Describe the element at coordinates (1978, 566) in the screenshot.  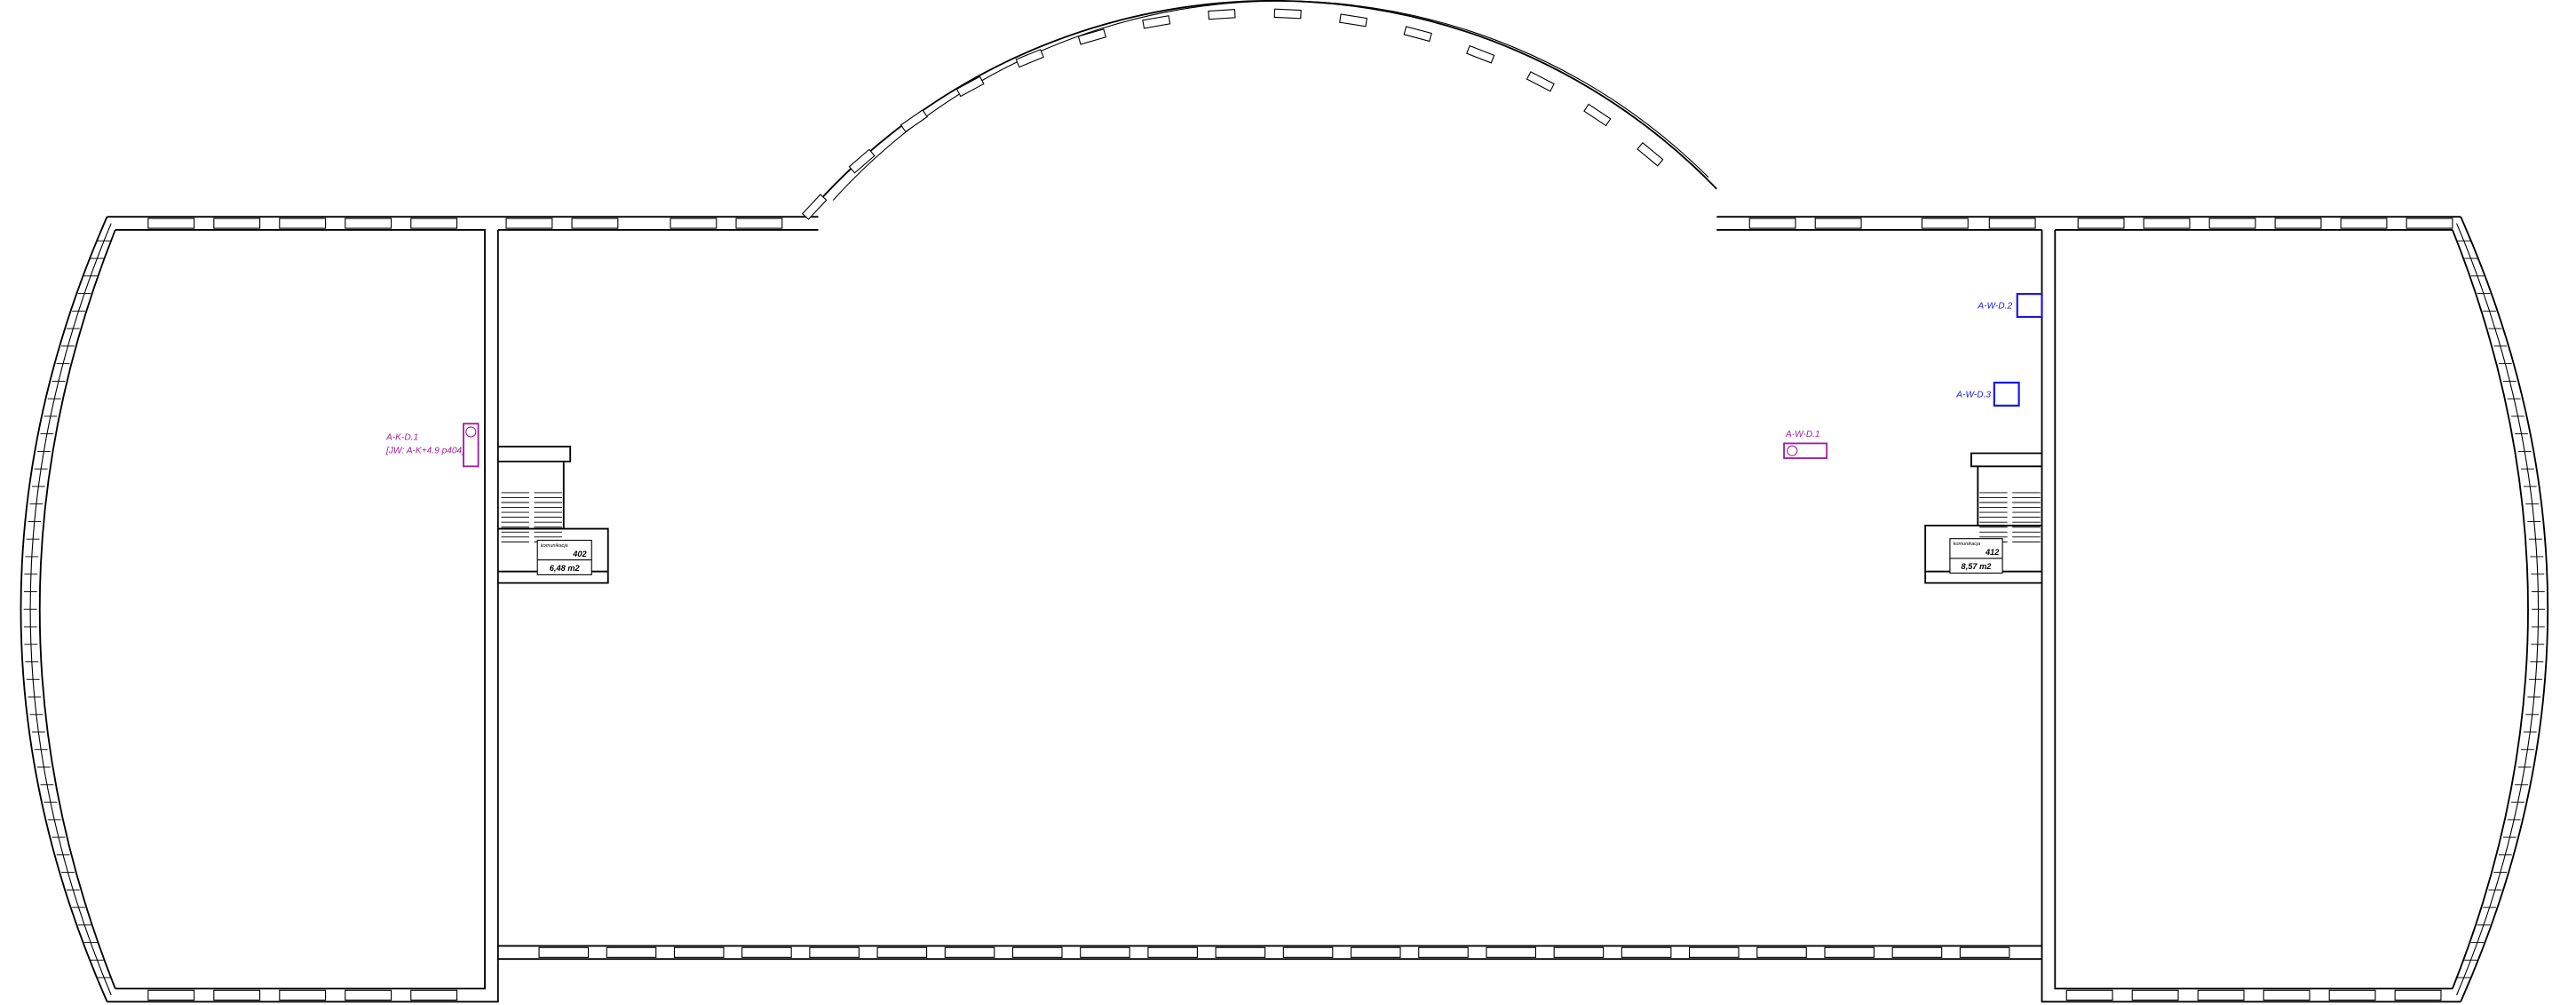
I see `room-area: 8,57 m2` at that location.